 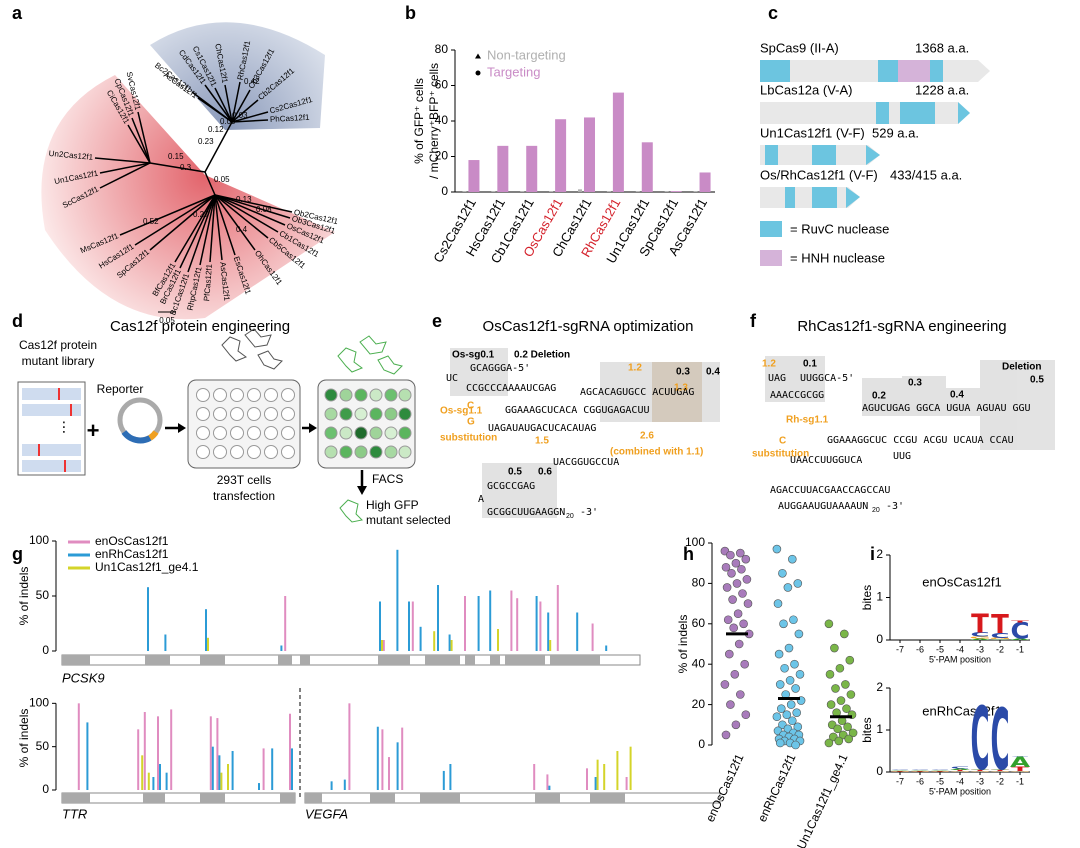 I want to click on panel-letter: d, so click(x=17, y=321).